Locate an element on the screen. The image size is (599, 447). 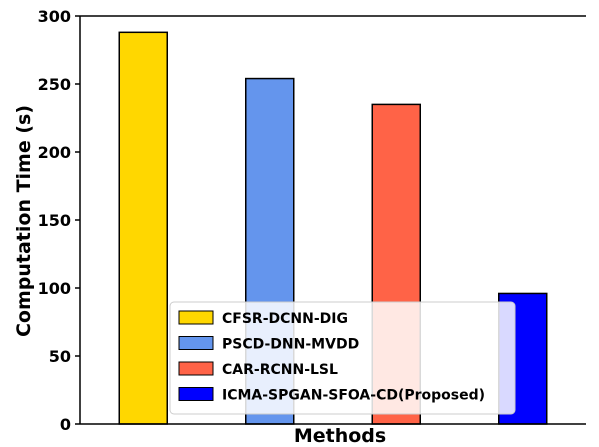
x-axis-title: Methods is located at coordinates (340, 434).